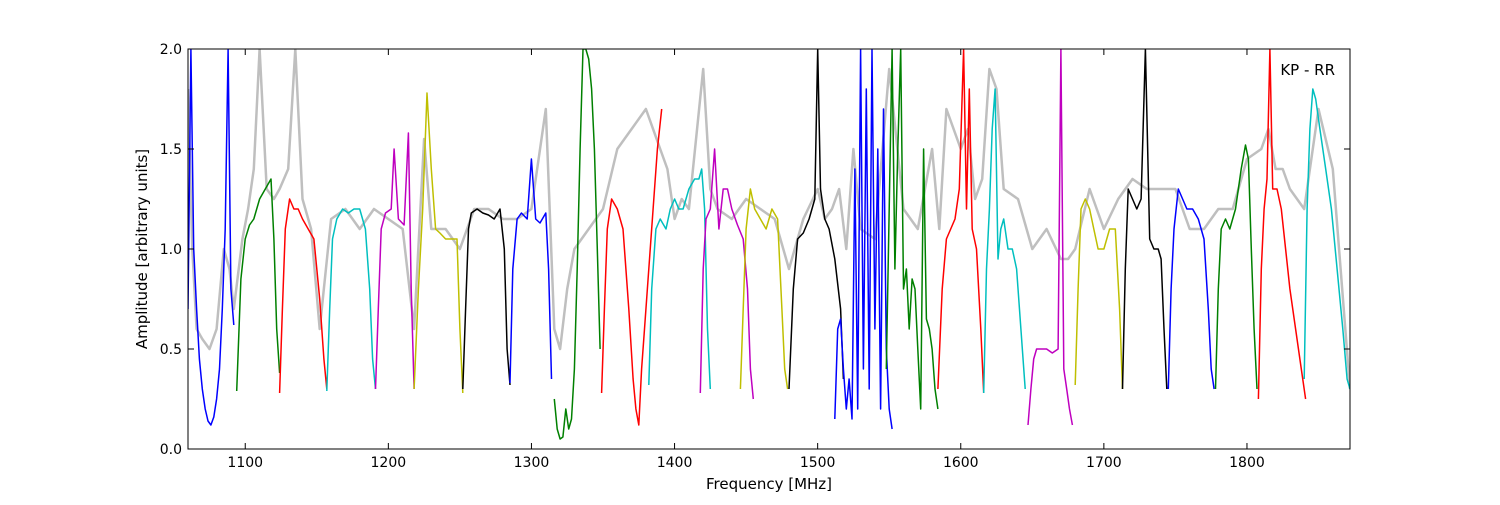 This screenshot has height=505, width=1500. What do you see at coordinates (389, 463) in the screenshot?
I see `x-tick-label: 1200` at bounding box center [389, 463].